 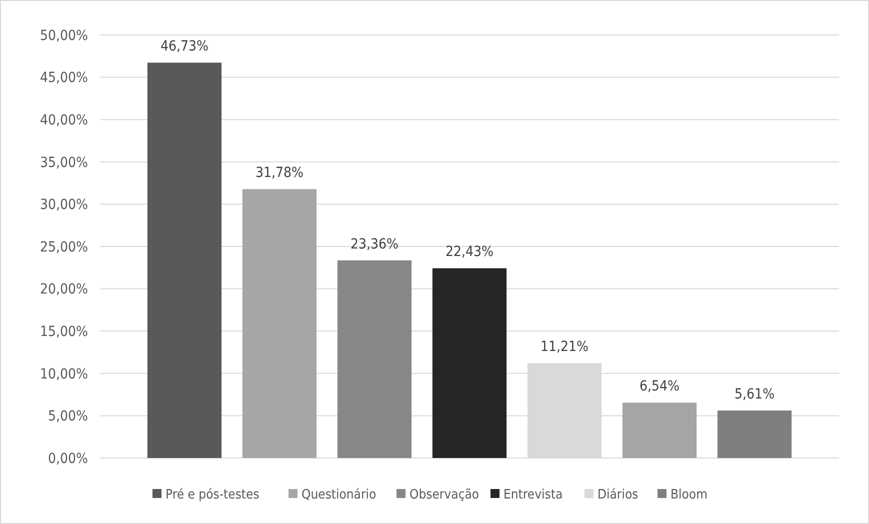 What do you see at coordinates (68, 416) in the screenshot?
I see `y-tick-label: 5,00%` at bounding box center [68, 416].